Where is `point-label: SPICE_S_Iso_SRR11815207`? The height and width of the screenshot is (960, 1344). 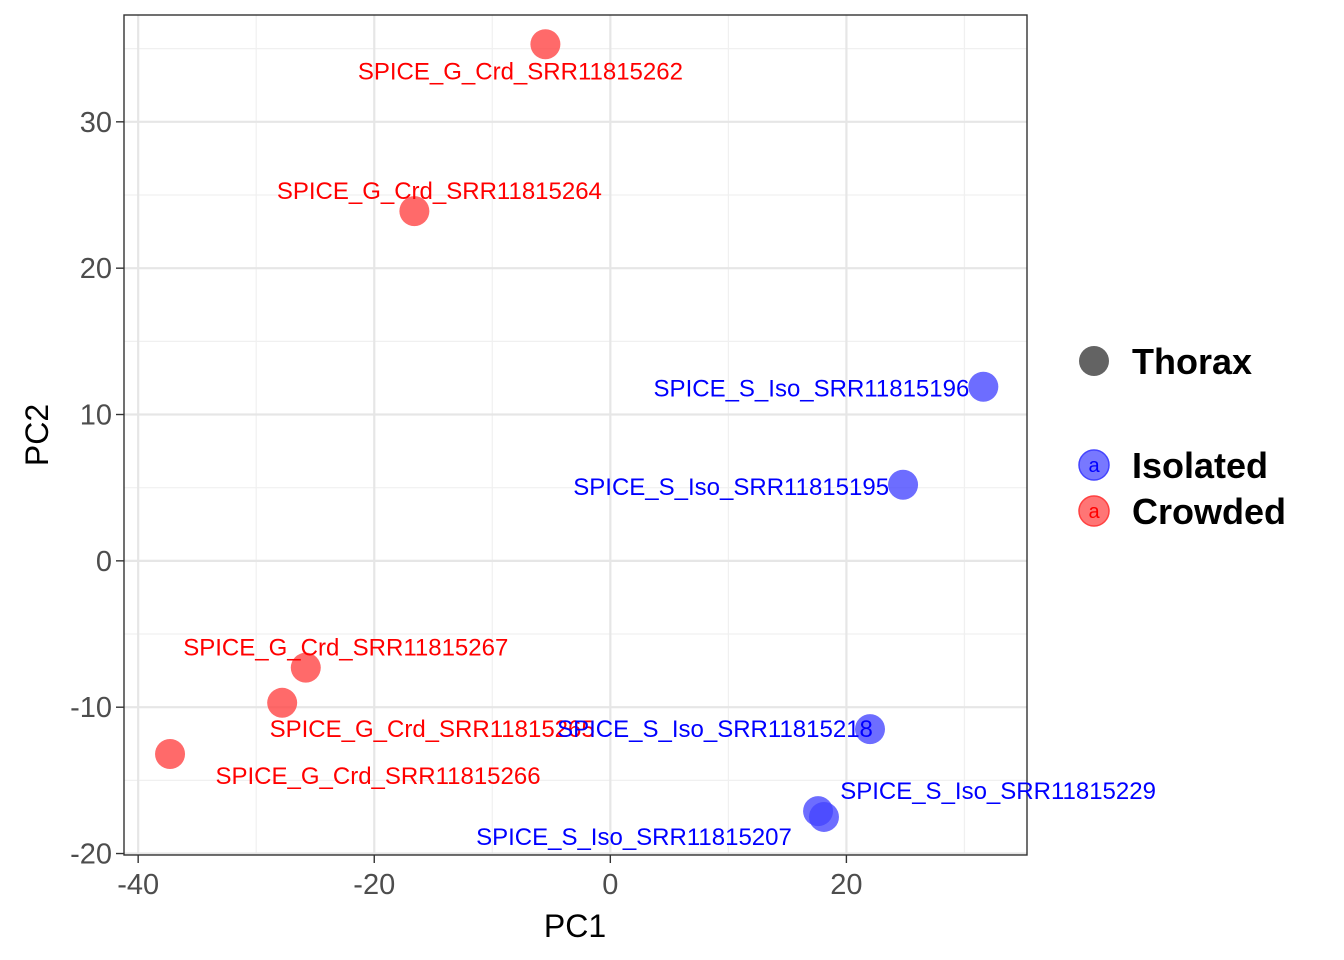 point-label: SPICE_S_Iso_SRR11815207 is located at coordinates (634, 837).